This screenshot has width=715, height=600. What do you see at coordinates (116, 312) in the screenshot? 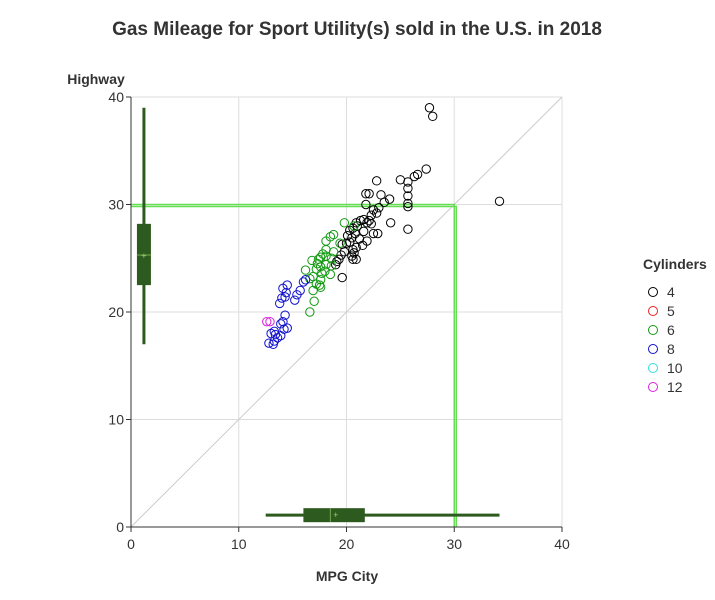
I see `y-tick-label: 20` at bounding box center [116, 312].